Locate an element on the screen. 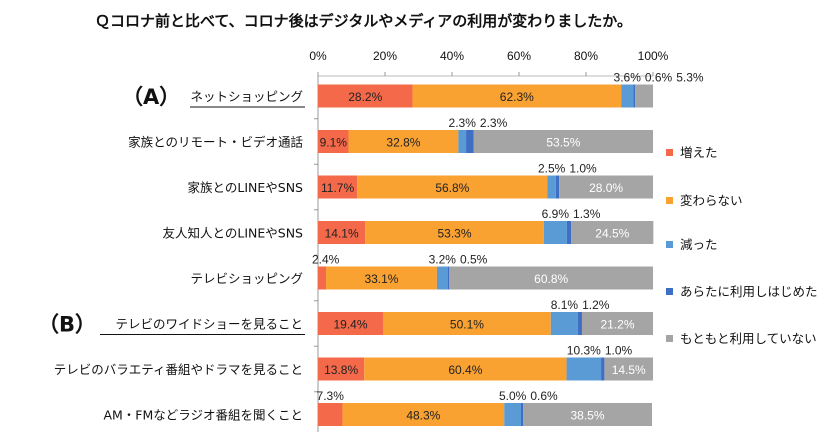 The width and height of the screenshot is (840, 432). data-label: 5.0% is located at coordinates (513, 396).